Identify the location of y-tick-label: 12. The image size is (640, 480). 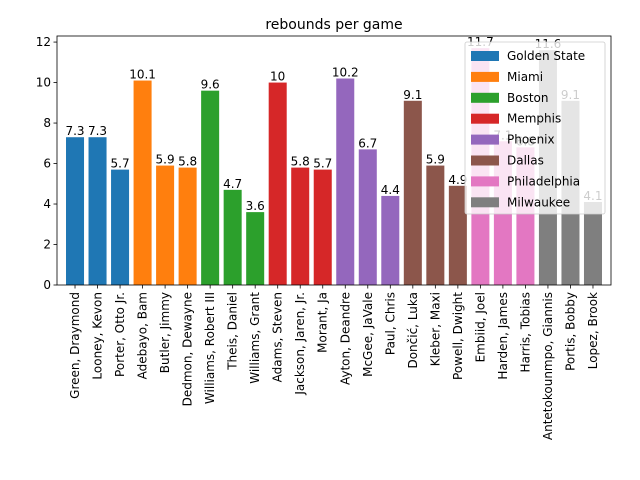
(43, 42).